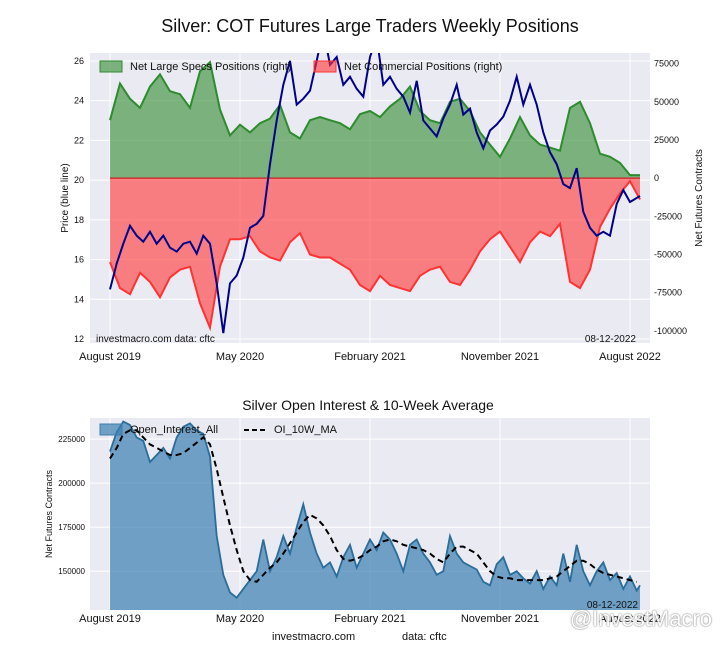  What do you see at coordinates (699, 198) in the screenshot?
I see `top-y2-axis-label: Net Futures Contracts` at bounding box center [699, 198].